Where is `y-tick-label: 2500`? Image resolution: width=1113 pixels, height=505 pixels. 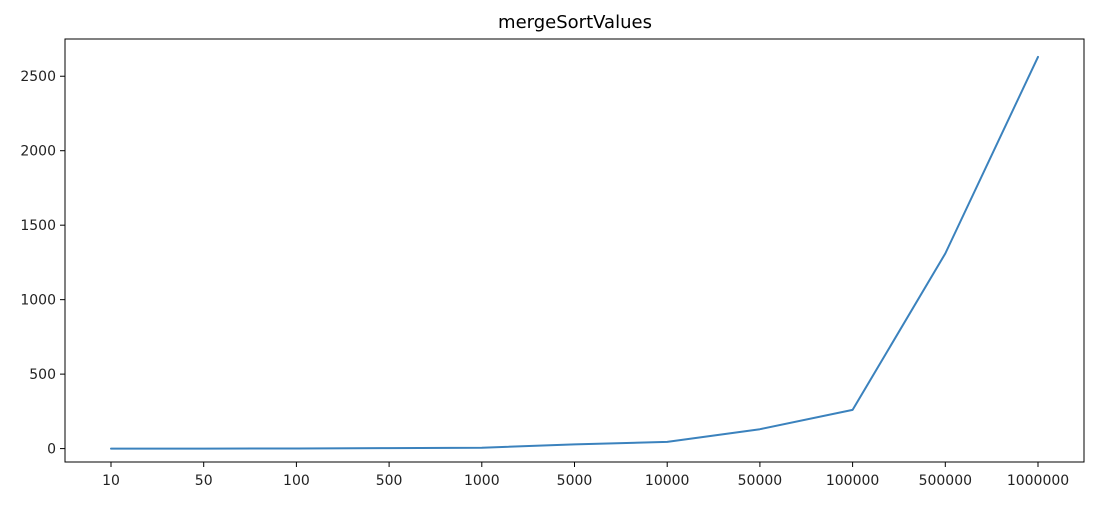
y-tick-label: 2500 is located at coordinates (38, 77).